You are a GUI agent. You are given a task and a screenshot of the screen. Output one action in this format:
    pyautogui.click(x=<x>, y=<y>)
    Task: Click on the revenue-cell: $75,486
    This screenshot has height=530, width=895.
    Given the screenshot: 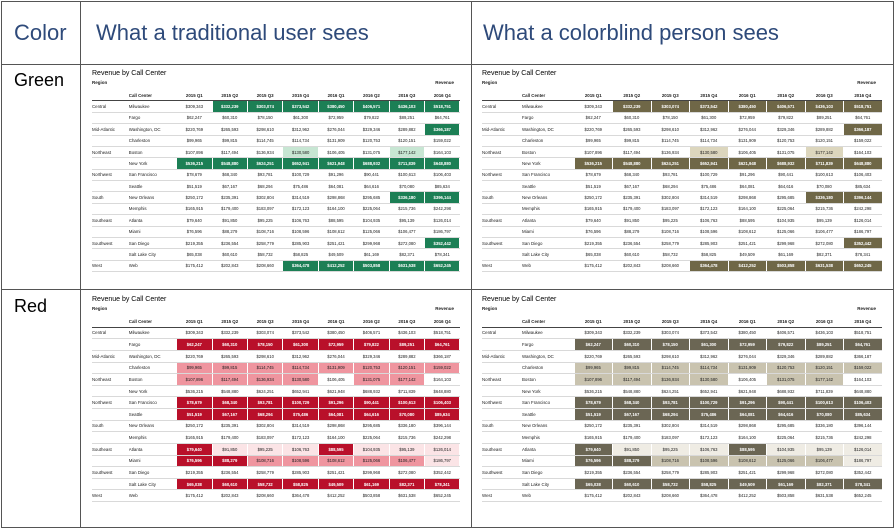 What is the action you would take?
    pyautogui.click(x=300, y=414)
    